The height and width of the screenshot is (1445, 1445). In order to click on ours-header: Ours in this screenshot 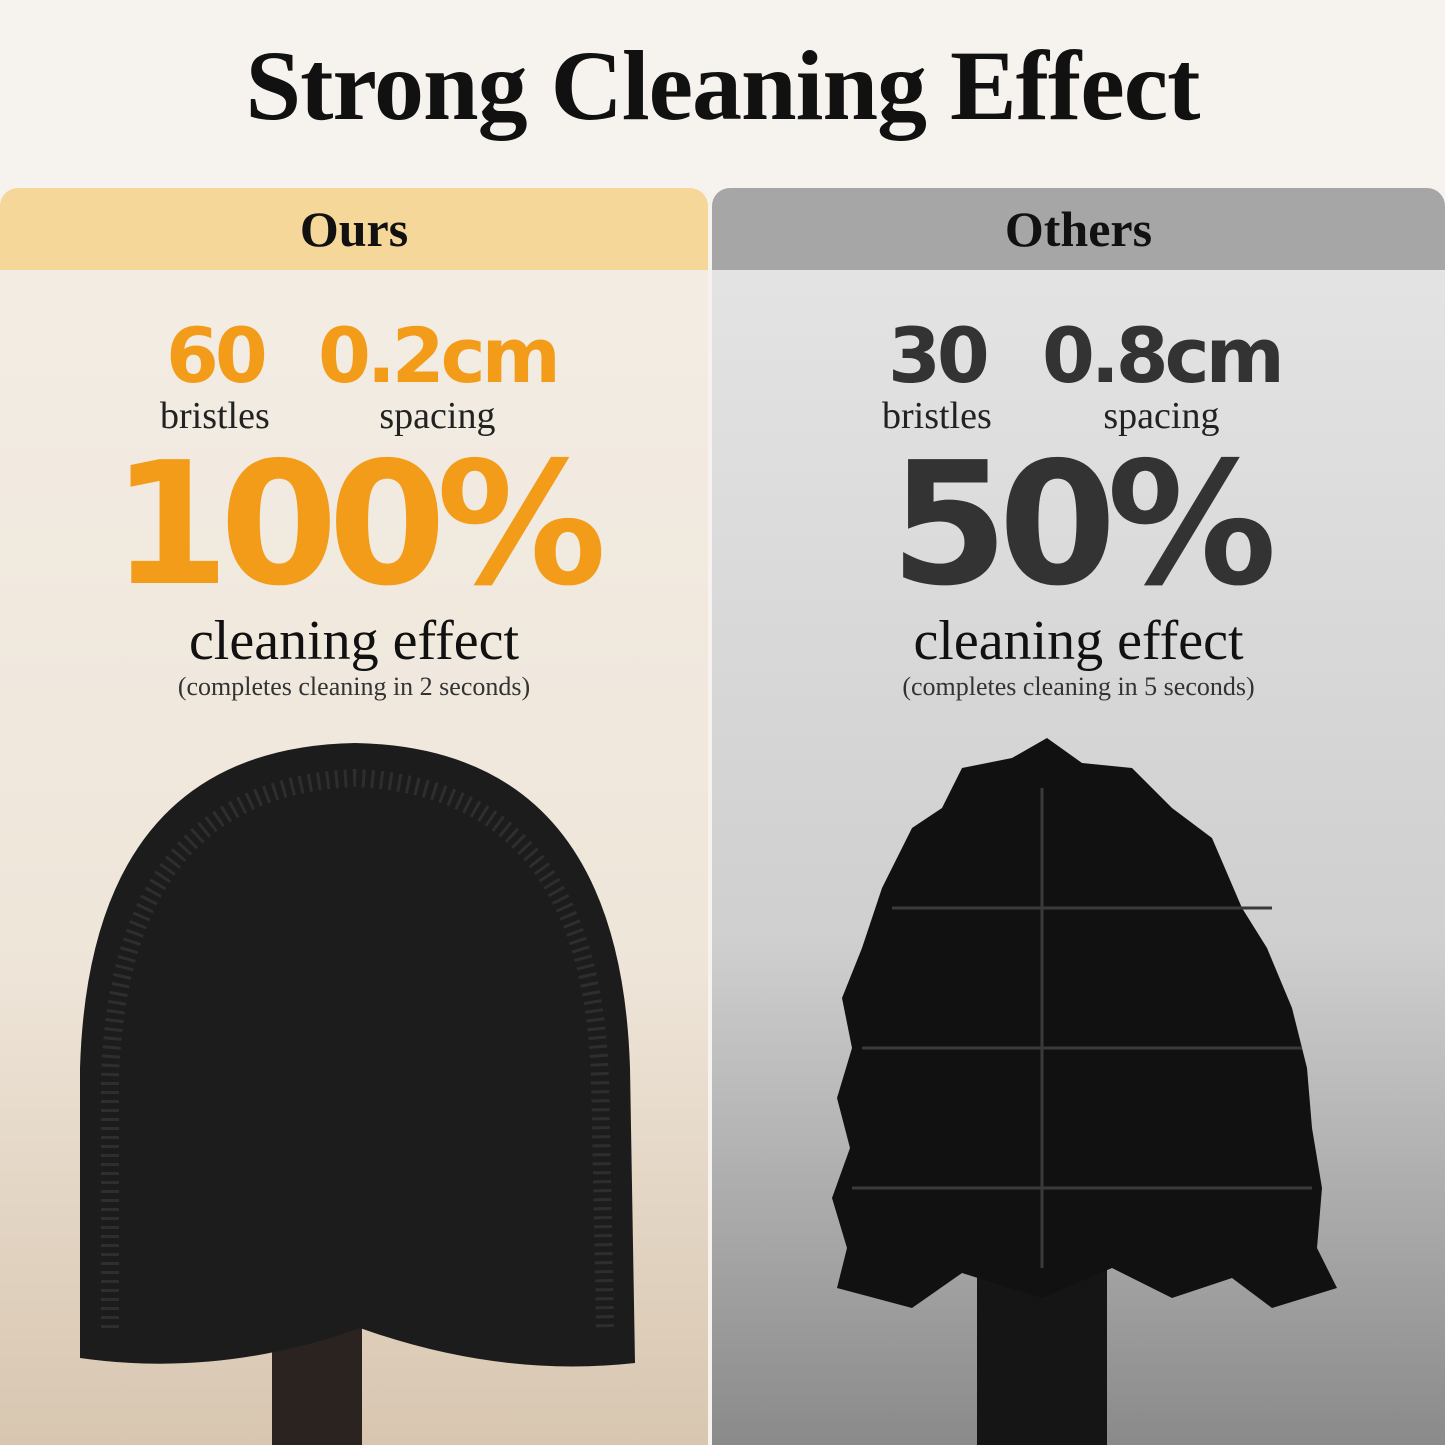, I will do `click(354, 229)`.